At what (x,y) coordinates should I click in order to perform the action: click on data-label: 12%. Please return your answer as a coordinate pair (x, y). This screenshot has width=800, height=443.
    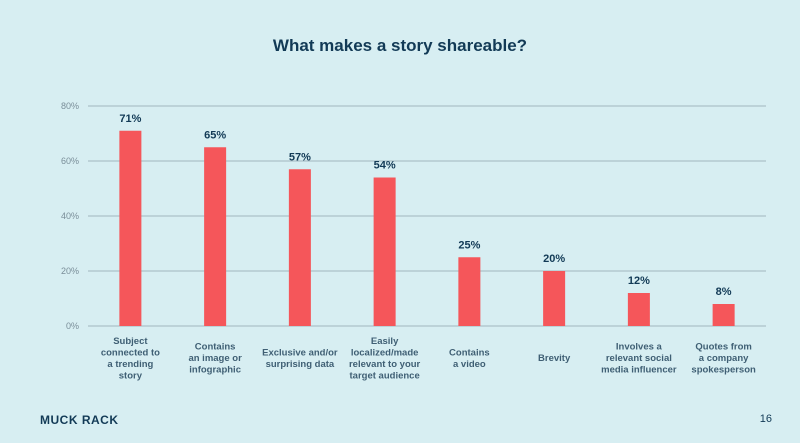
    Looking at the image, I should click on (639, 281).